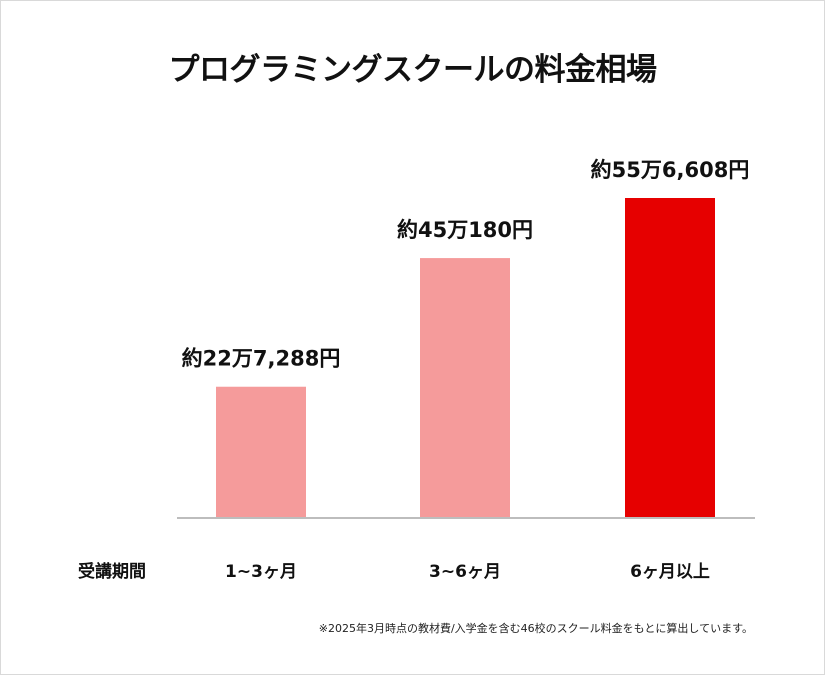  Describe the element at coordinates (413, 70) in the screenshot. I see `chart-title: プログラミングスクールの料金相場` at that location.